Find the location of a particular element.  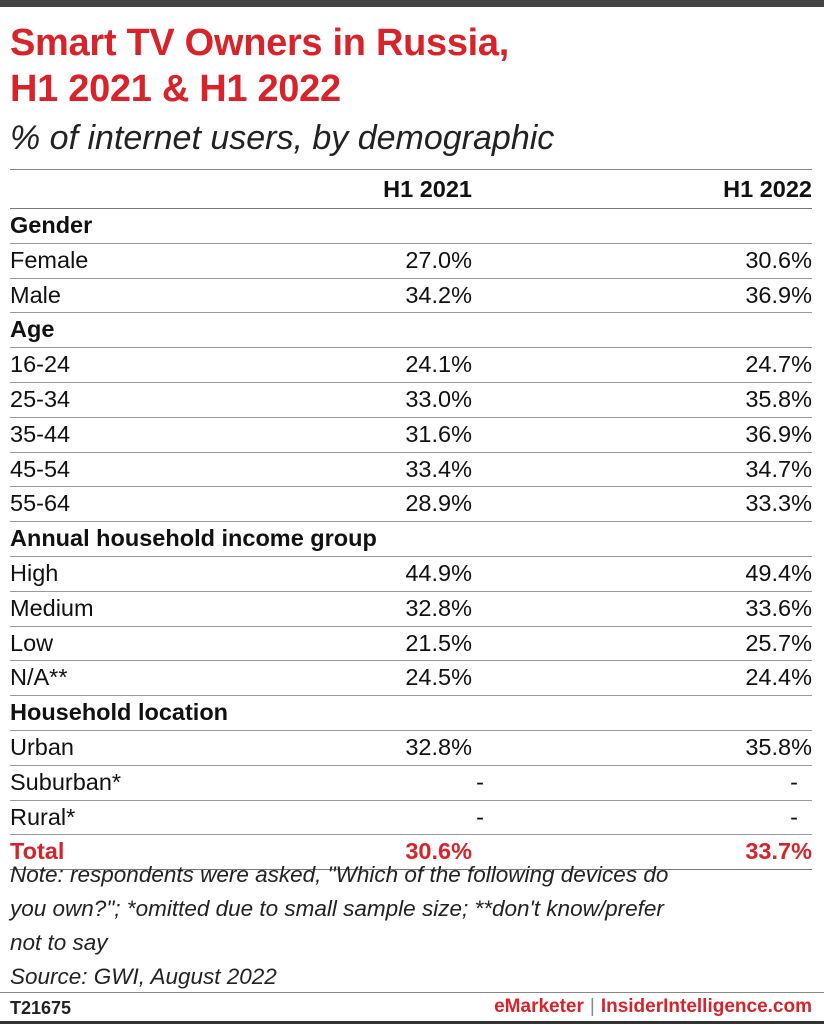

chart-subtitle: % of internet users, by demographic is located at coordinates (282, 138).